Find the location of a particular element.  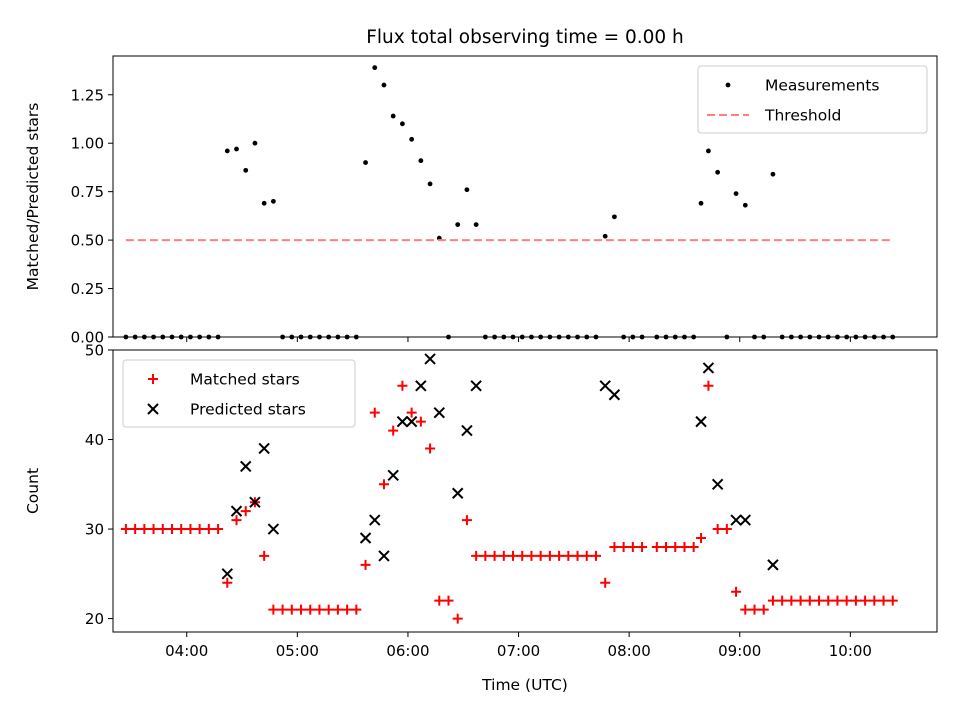

x-tick-label: 04:00 is located at coordinates (186, 651).